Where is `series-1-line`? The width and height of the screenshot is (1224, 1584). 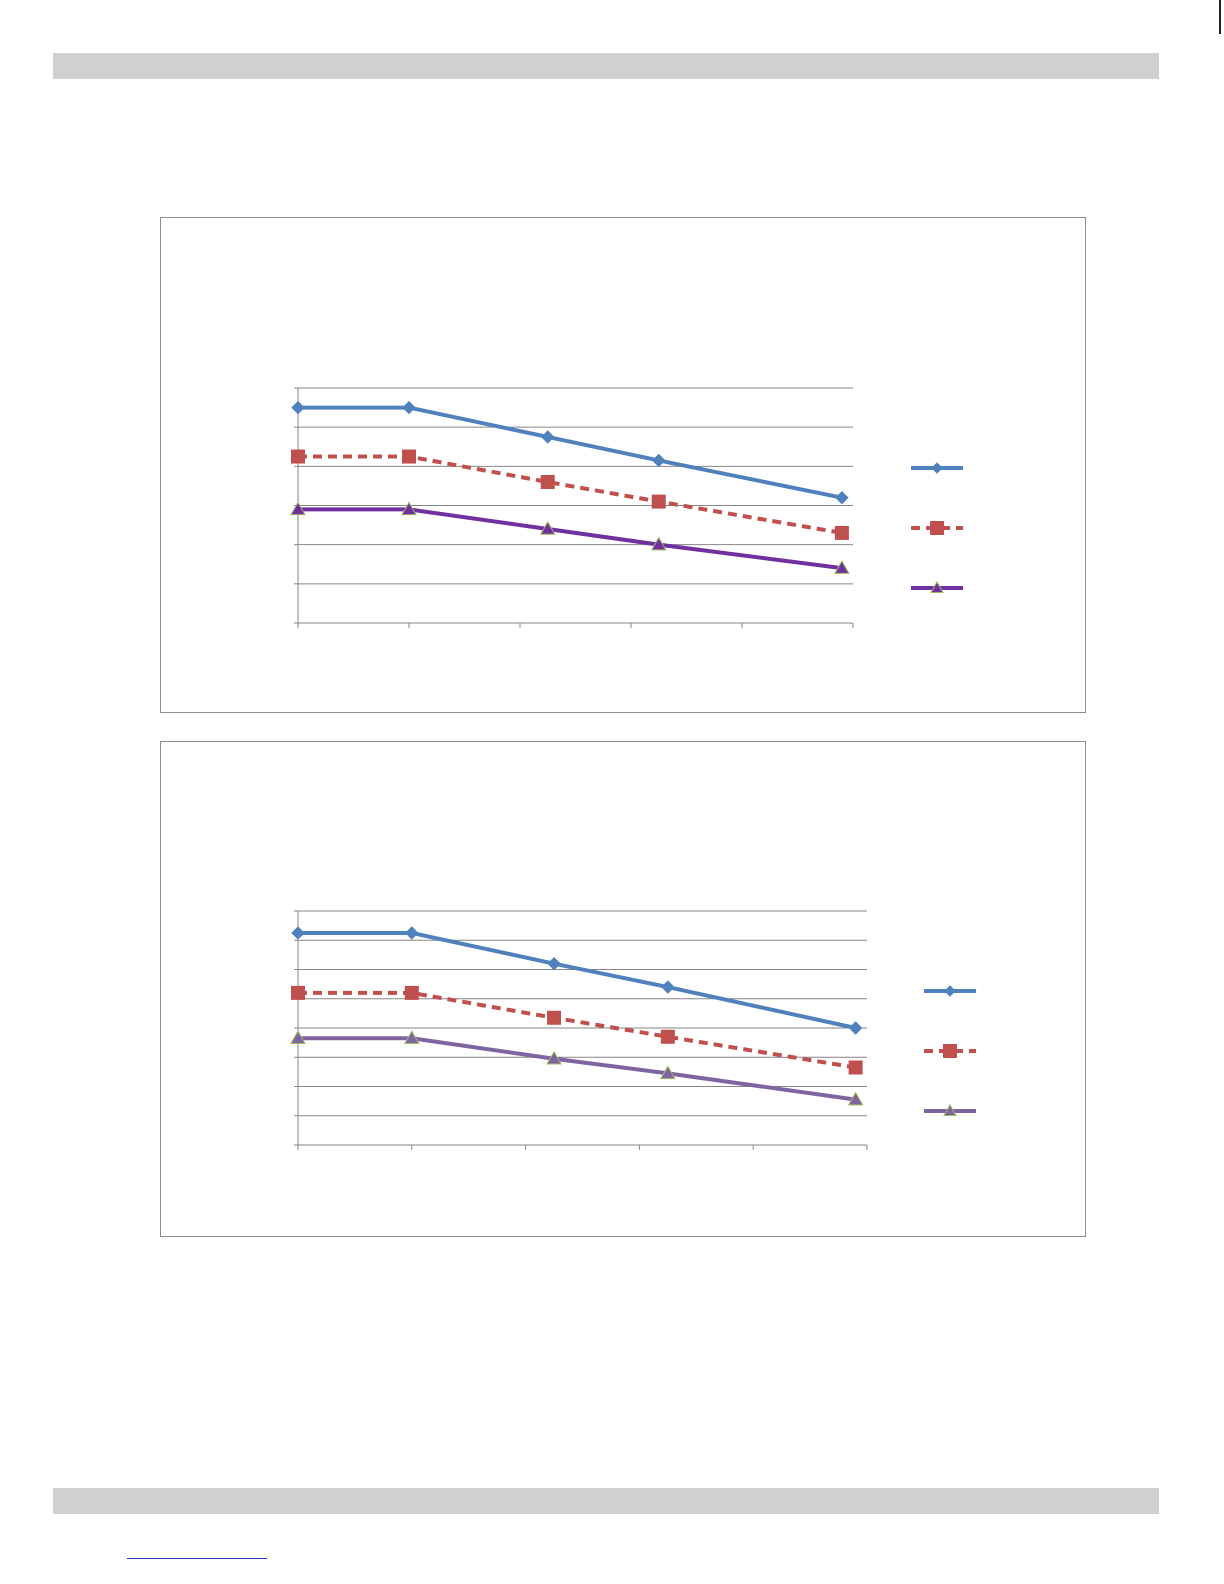
series-1-line is located at coordinates (577, 980).